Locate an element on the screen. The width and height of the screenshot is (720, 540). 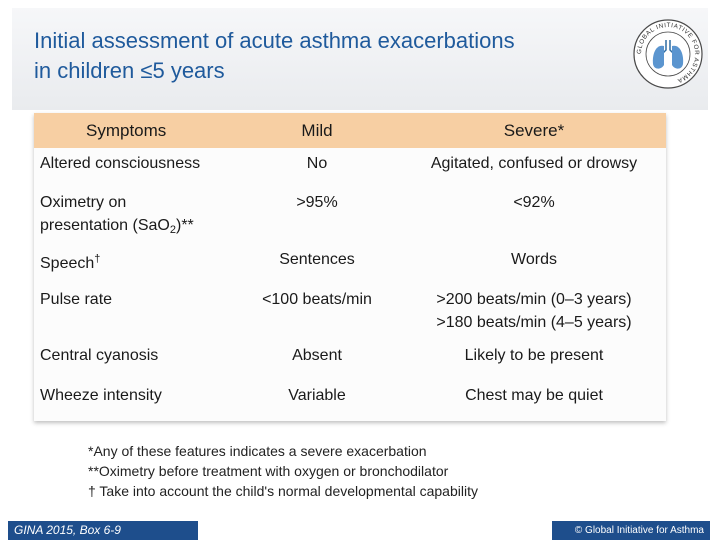
gina-logo: GLOBAL INITIATIVE FOR ASTHMA is located at coordinates (668, 54).